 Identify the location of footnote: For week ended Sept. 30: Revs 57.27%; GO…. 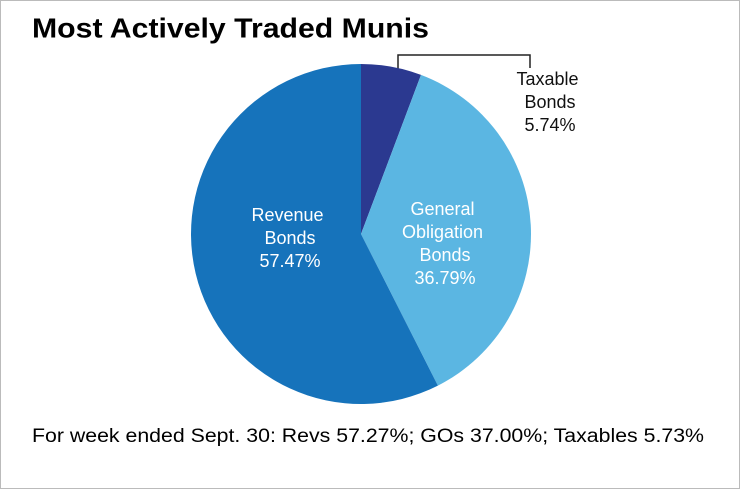
(368, 436).